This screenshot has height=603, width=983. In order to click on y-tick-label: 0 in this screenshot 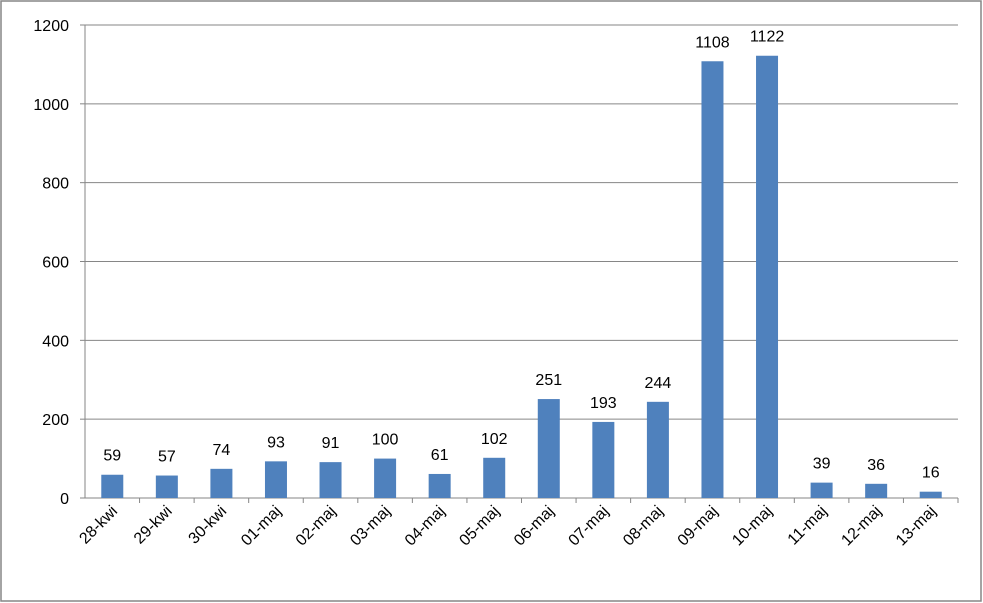, I will do `click(64, 499)`.